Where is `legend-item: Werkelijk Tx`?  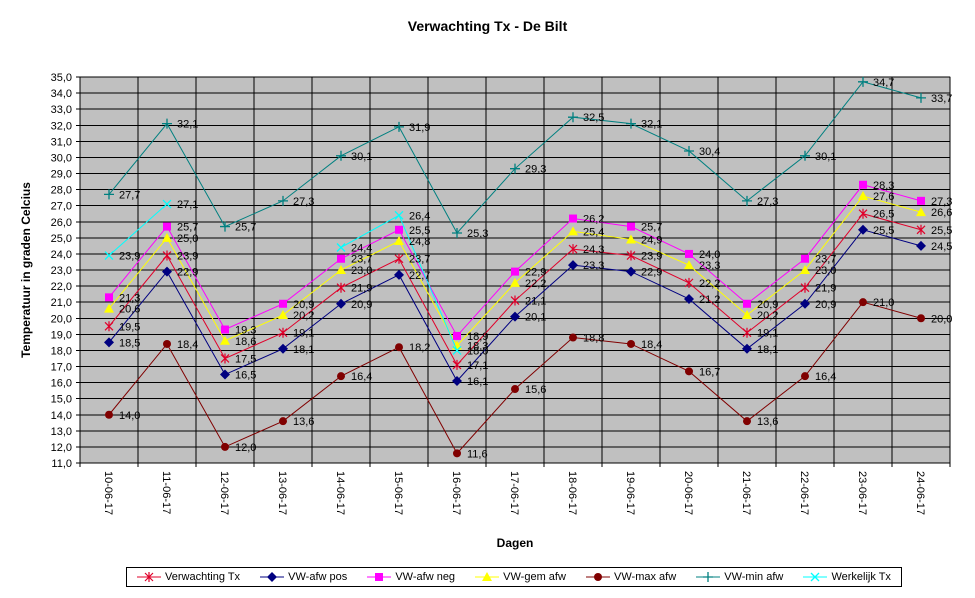
legend-item: Werkelijk Tx is located at coordinates (847, 577).